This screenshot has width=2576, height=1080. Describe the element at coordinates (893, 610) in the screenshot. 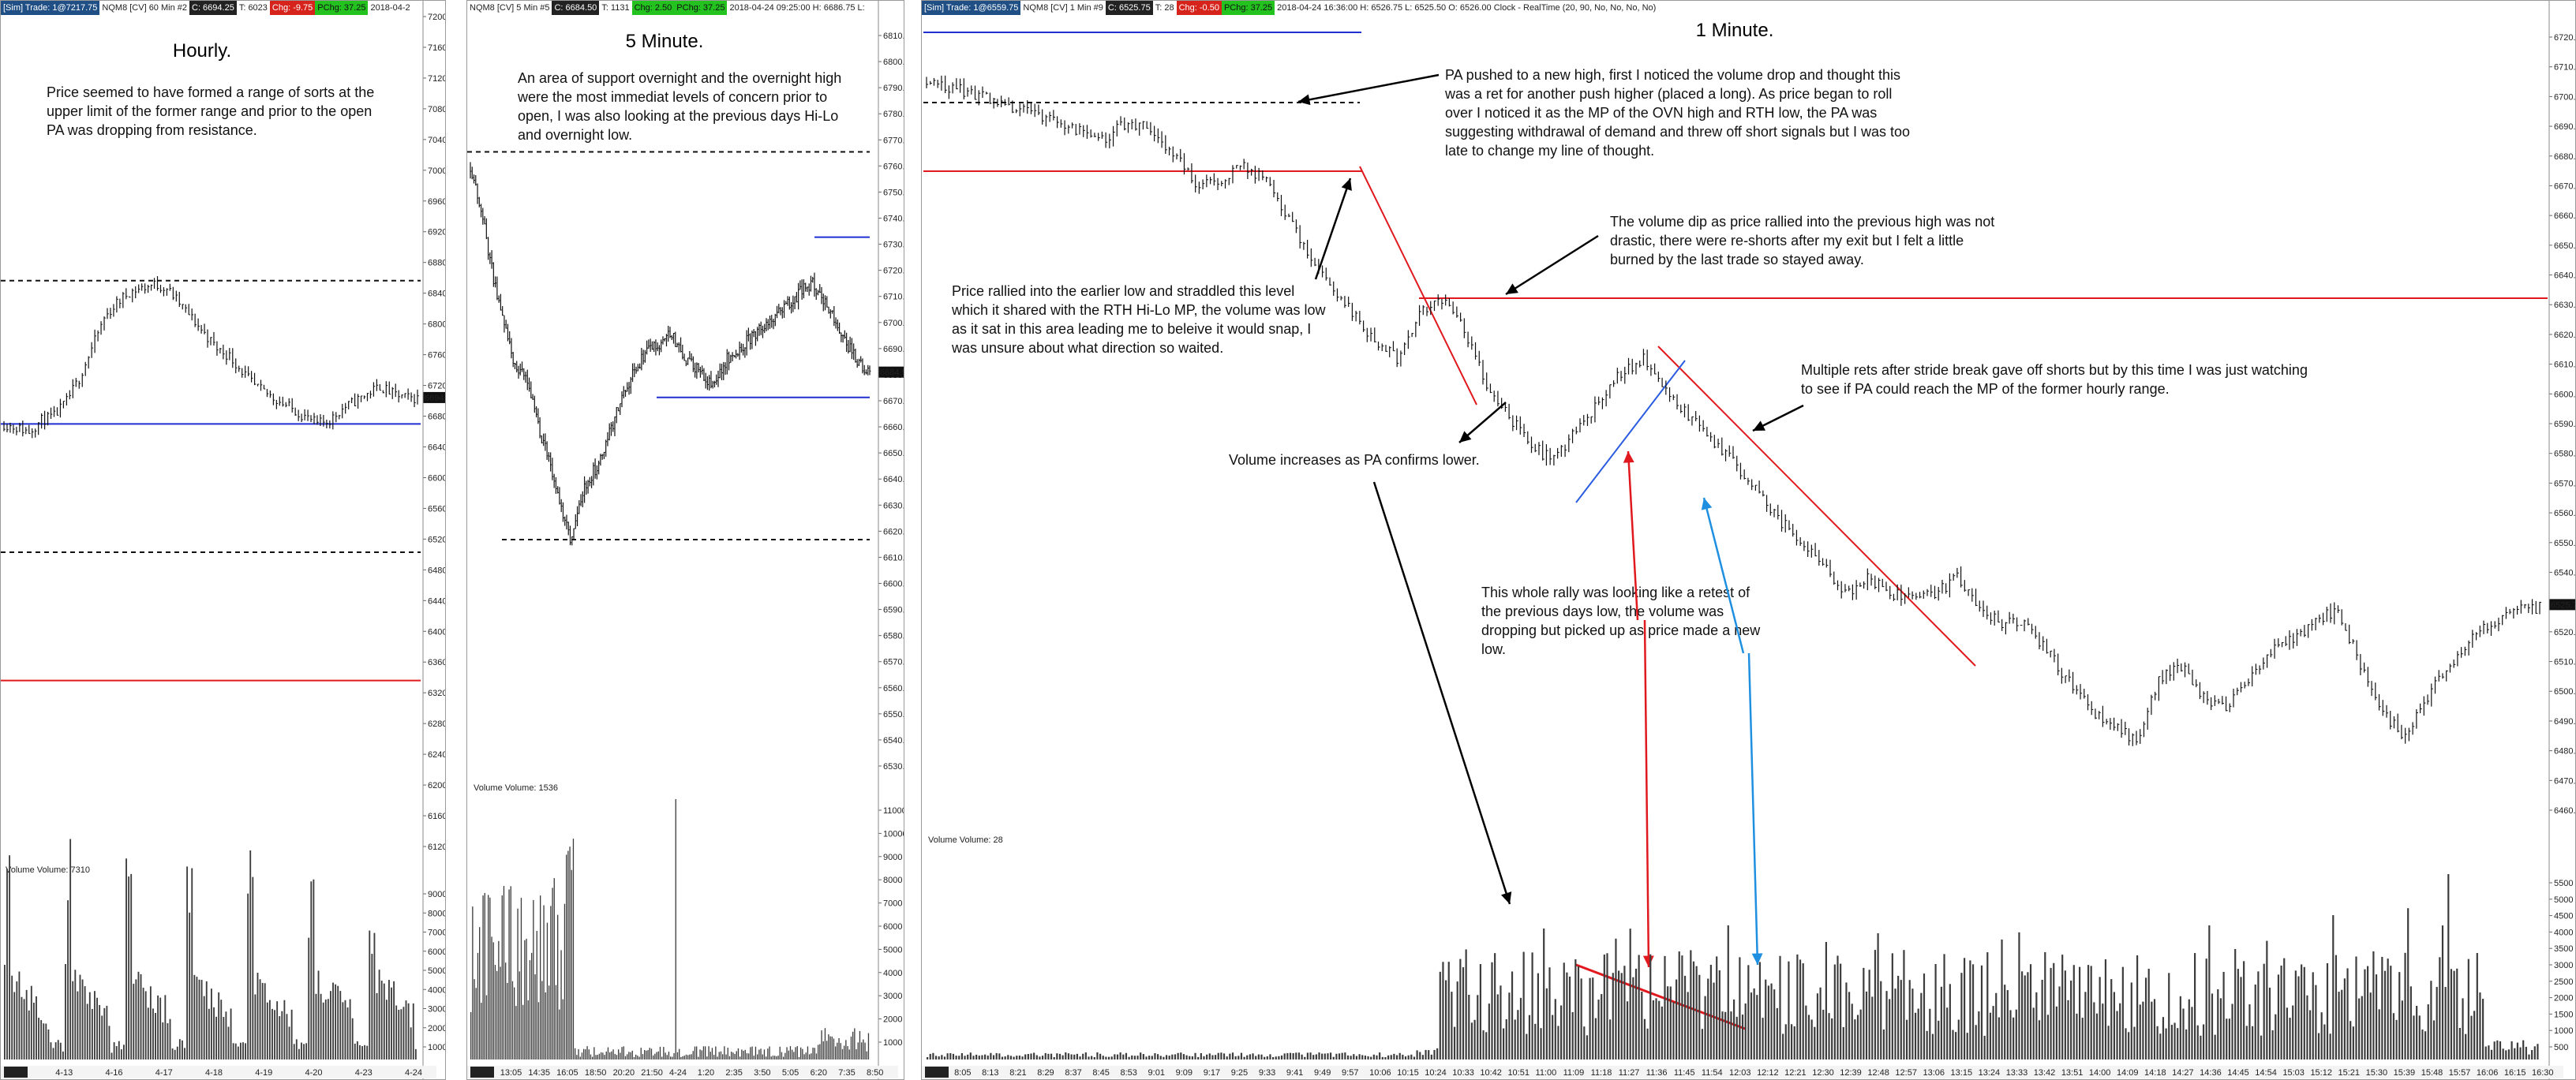

I see `five-minute-price-axis-tick-label: 6590.00` at that location.